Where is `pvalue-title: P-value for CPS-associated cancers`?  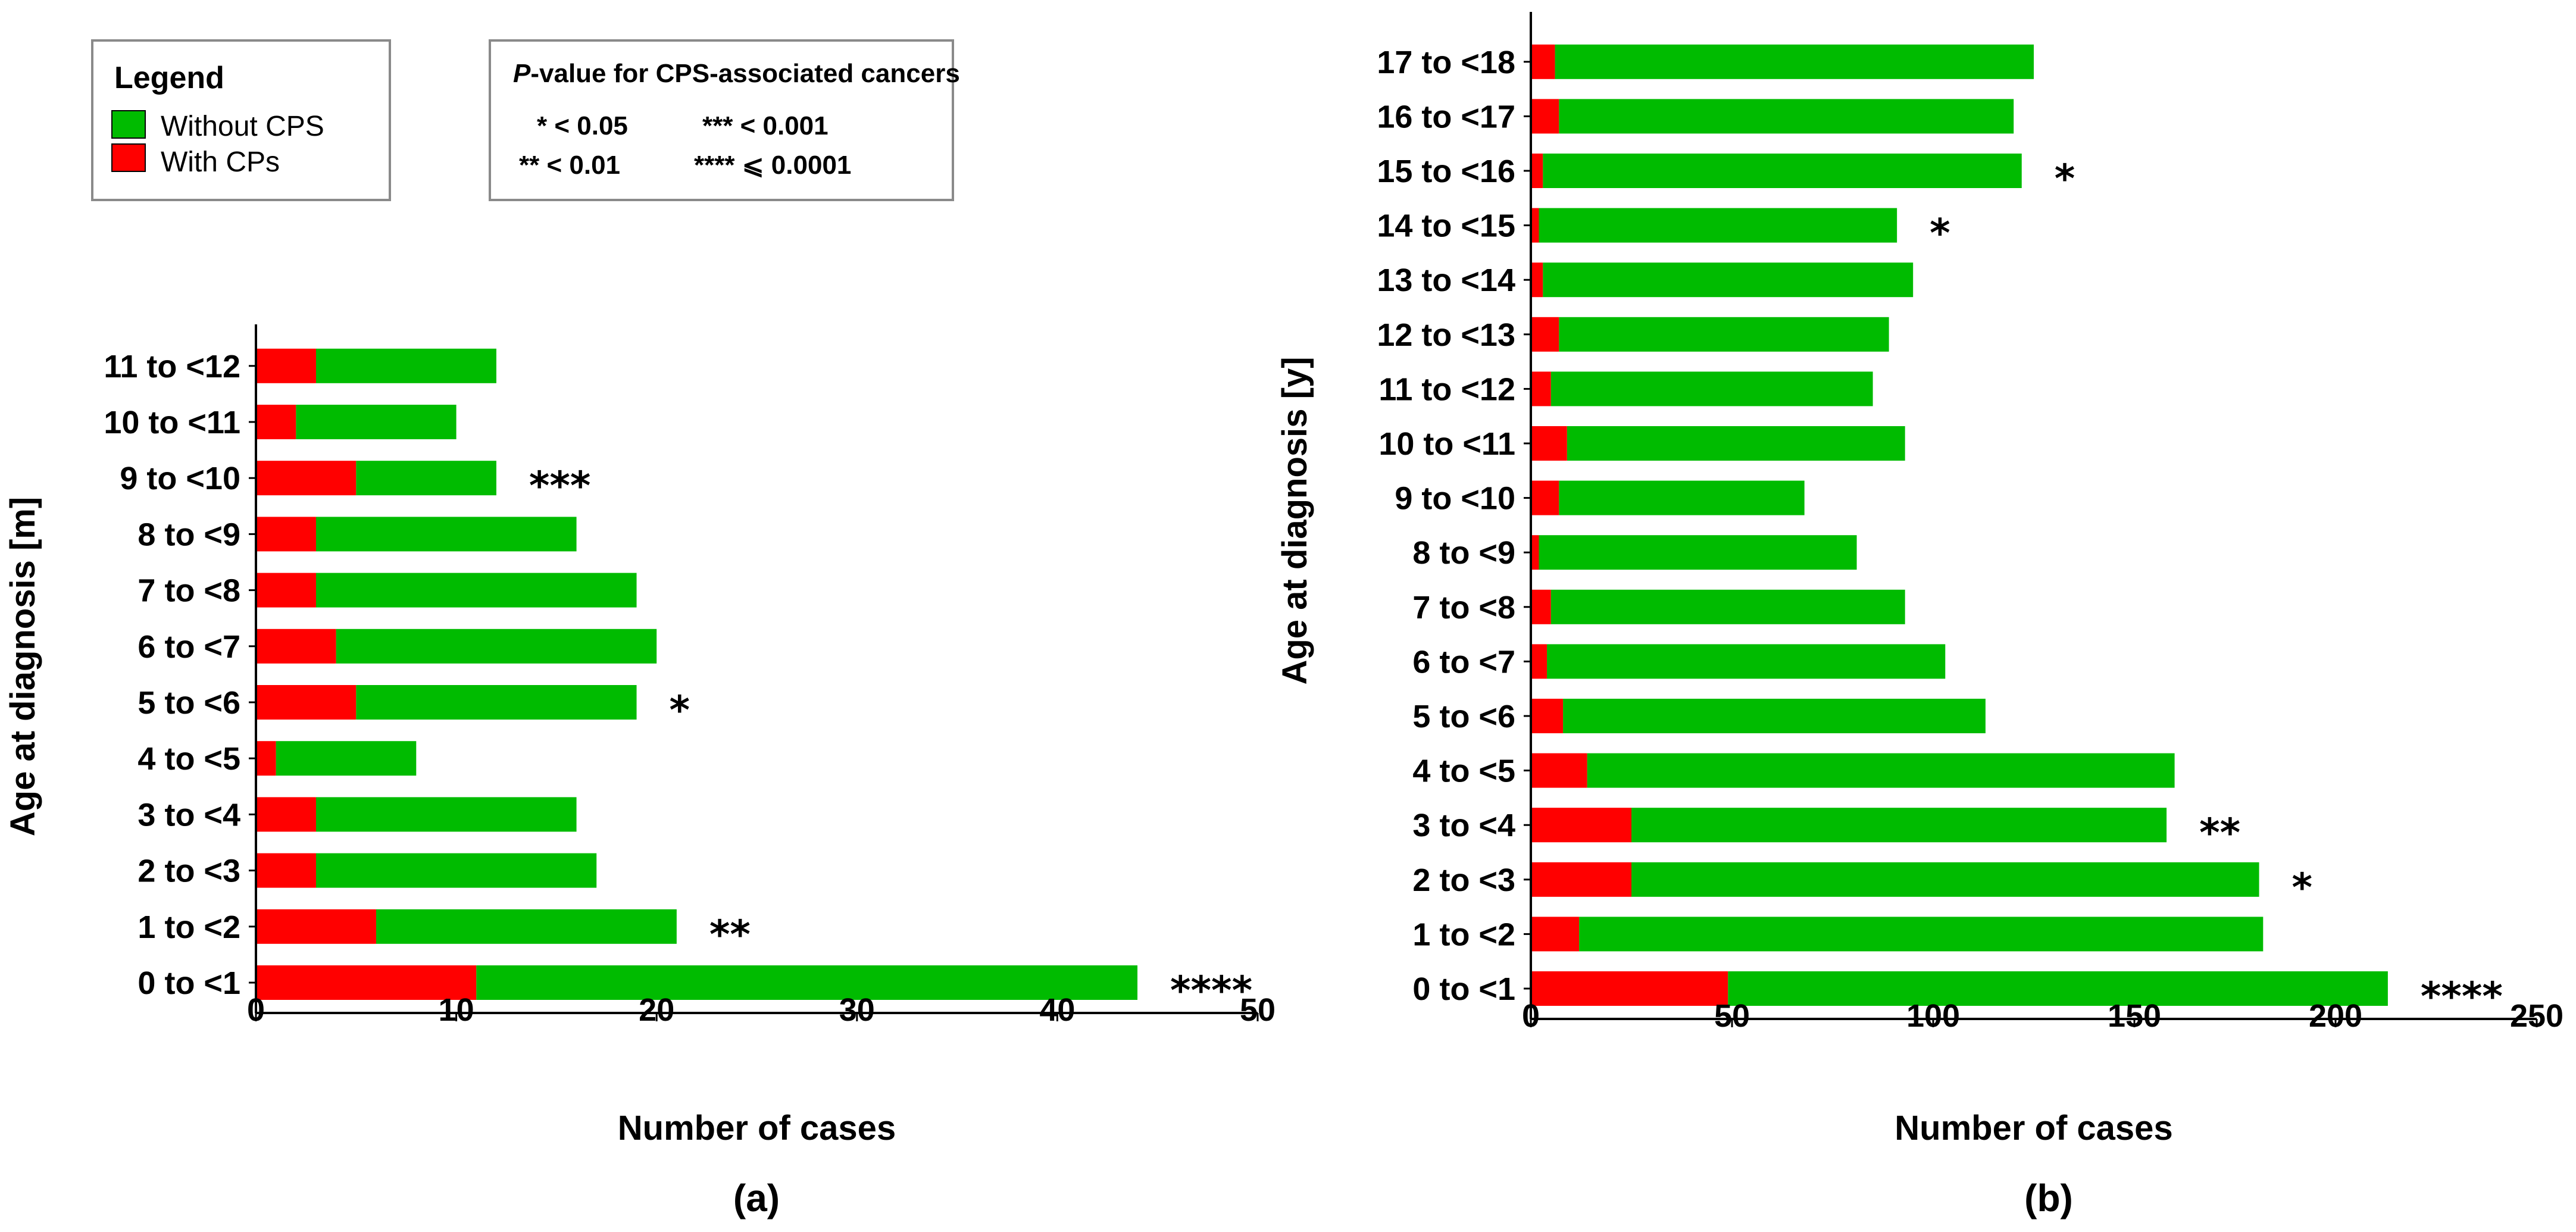 pvalue-title: P-value for CPS-associated cancers is located at coordinates (736, 73).